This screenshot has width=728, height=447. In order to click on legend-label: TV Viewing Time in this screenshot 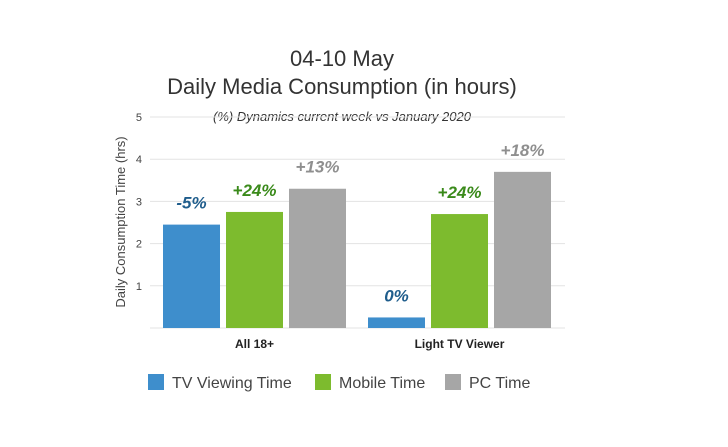, I will do `click(232, 383)`.